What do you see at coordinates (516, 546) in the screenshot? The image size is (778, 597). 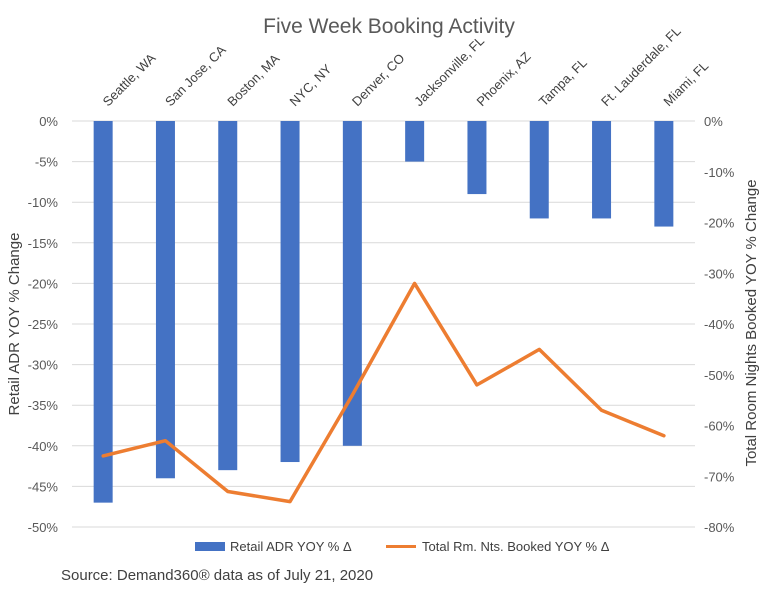 I see `legend-label-line: Total Rm. Nts. Booked YOY % Δ` at bounding box center [516, 546].